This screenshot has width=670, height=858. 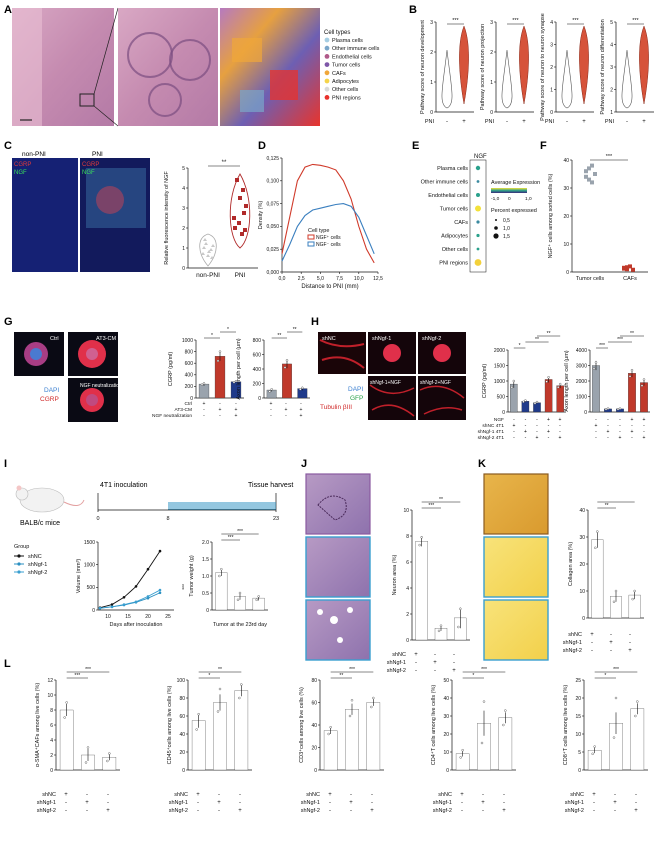 I want to click on panel-h-axon-significance-label: ***, so click(x=620, y=340).